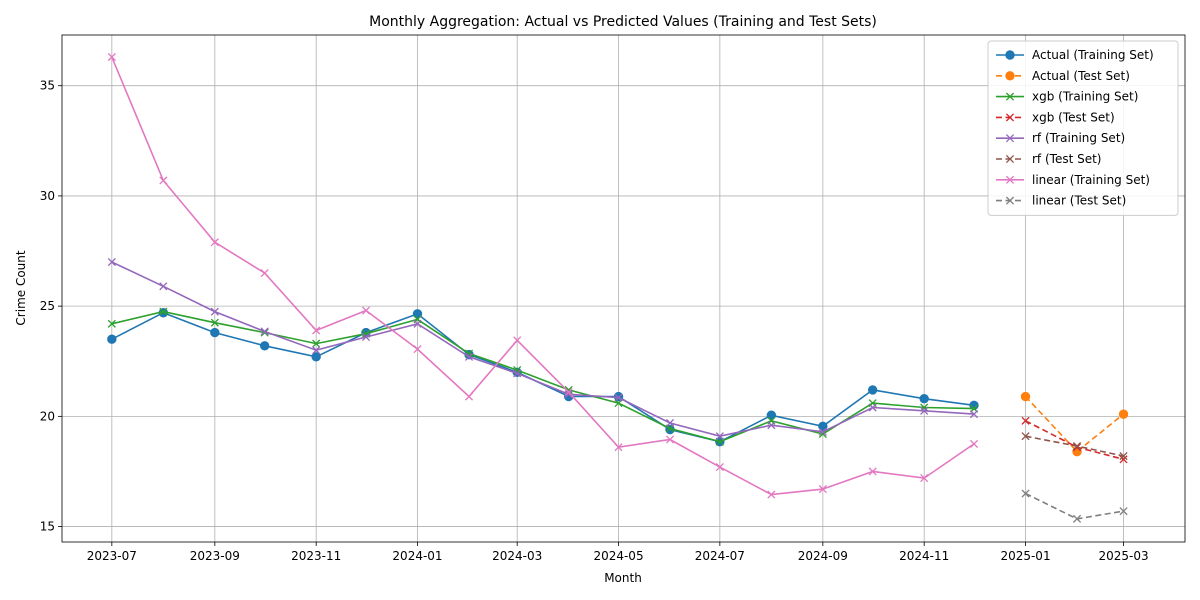  What do you see at coordinates (1085, 97) in the screenshot?
I see `legend-label: xgb (Training Set)` at bounding box center [1085, 97].